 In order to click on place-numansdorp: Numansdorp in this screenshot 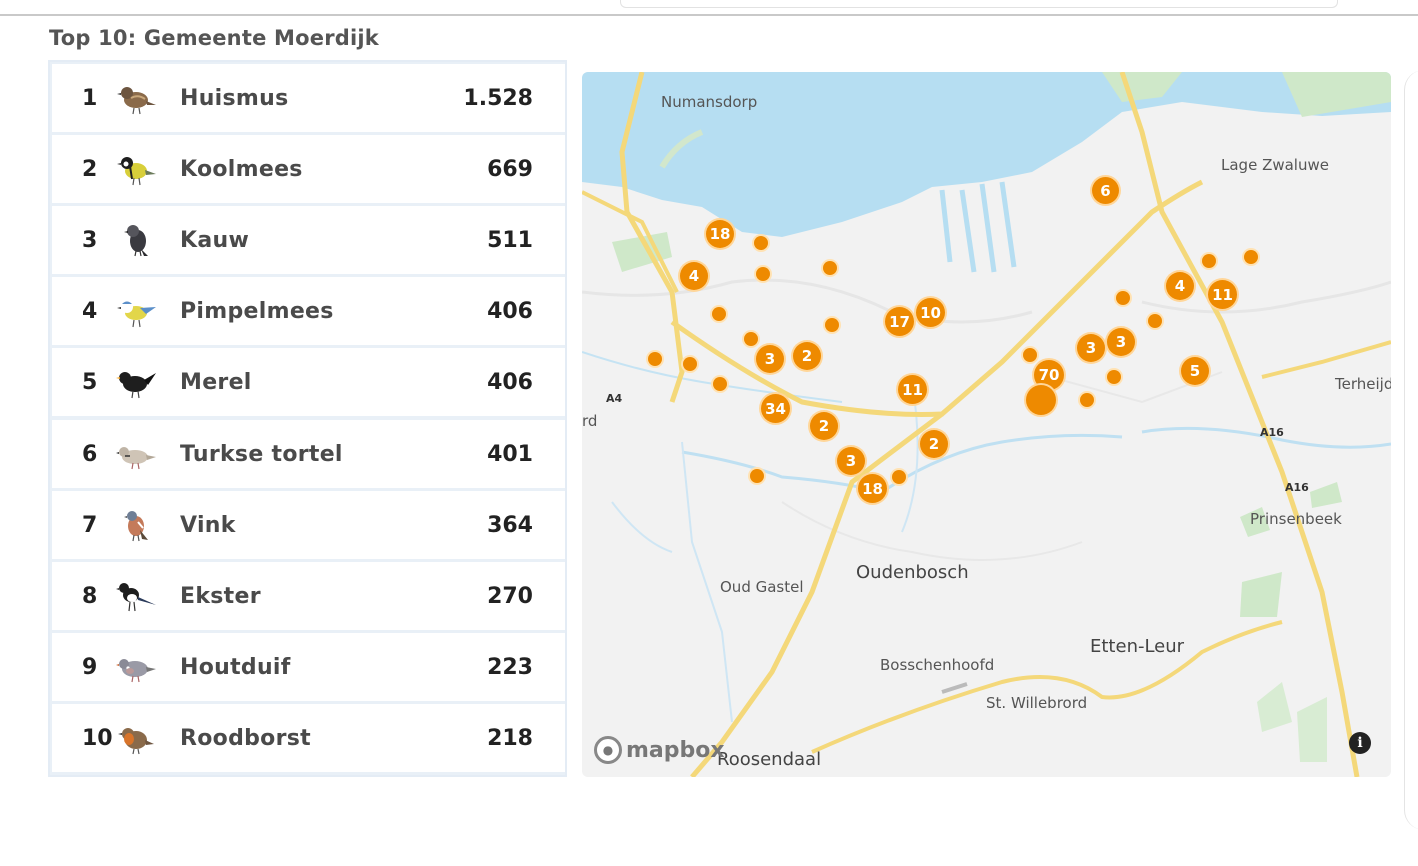, I will do `click(709, 102)`.